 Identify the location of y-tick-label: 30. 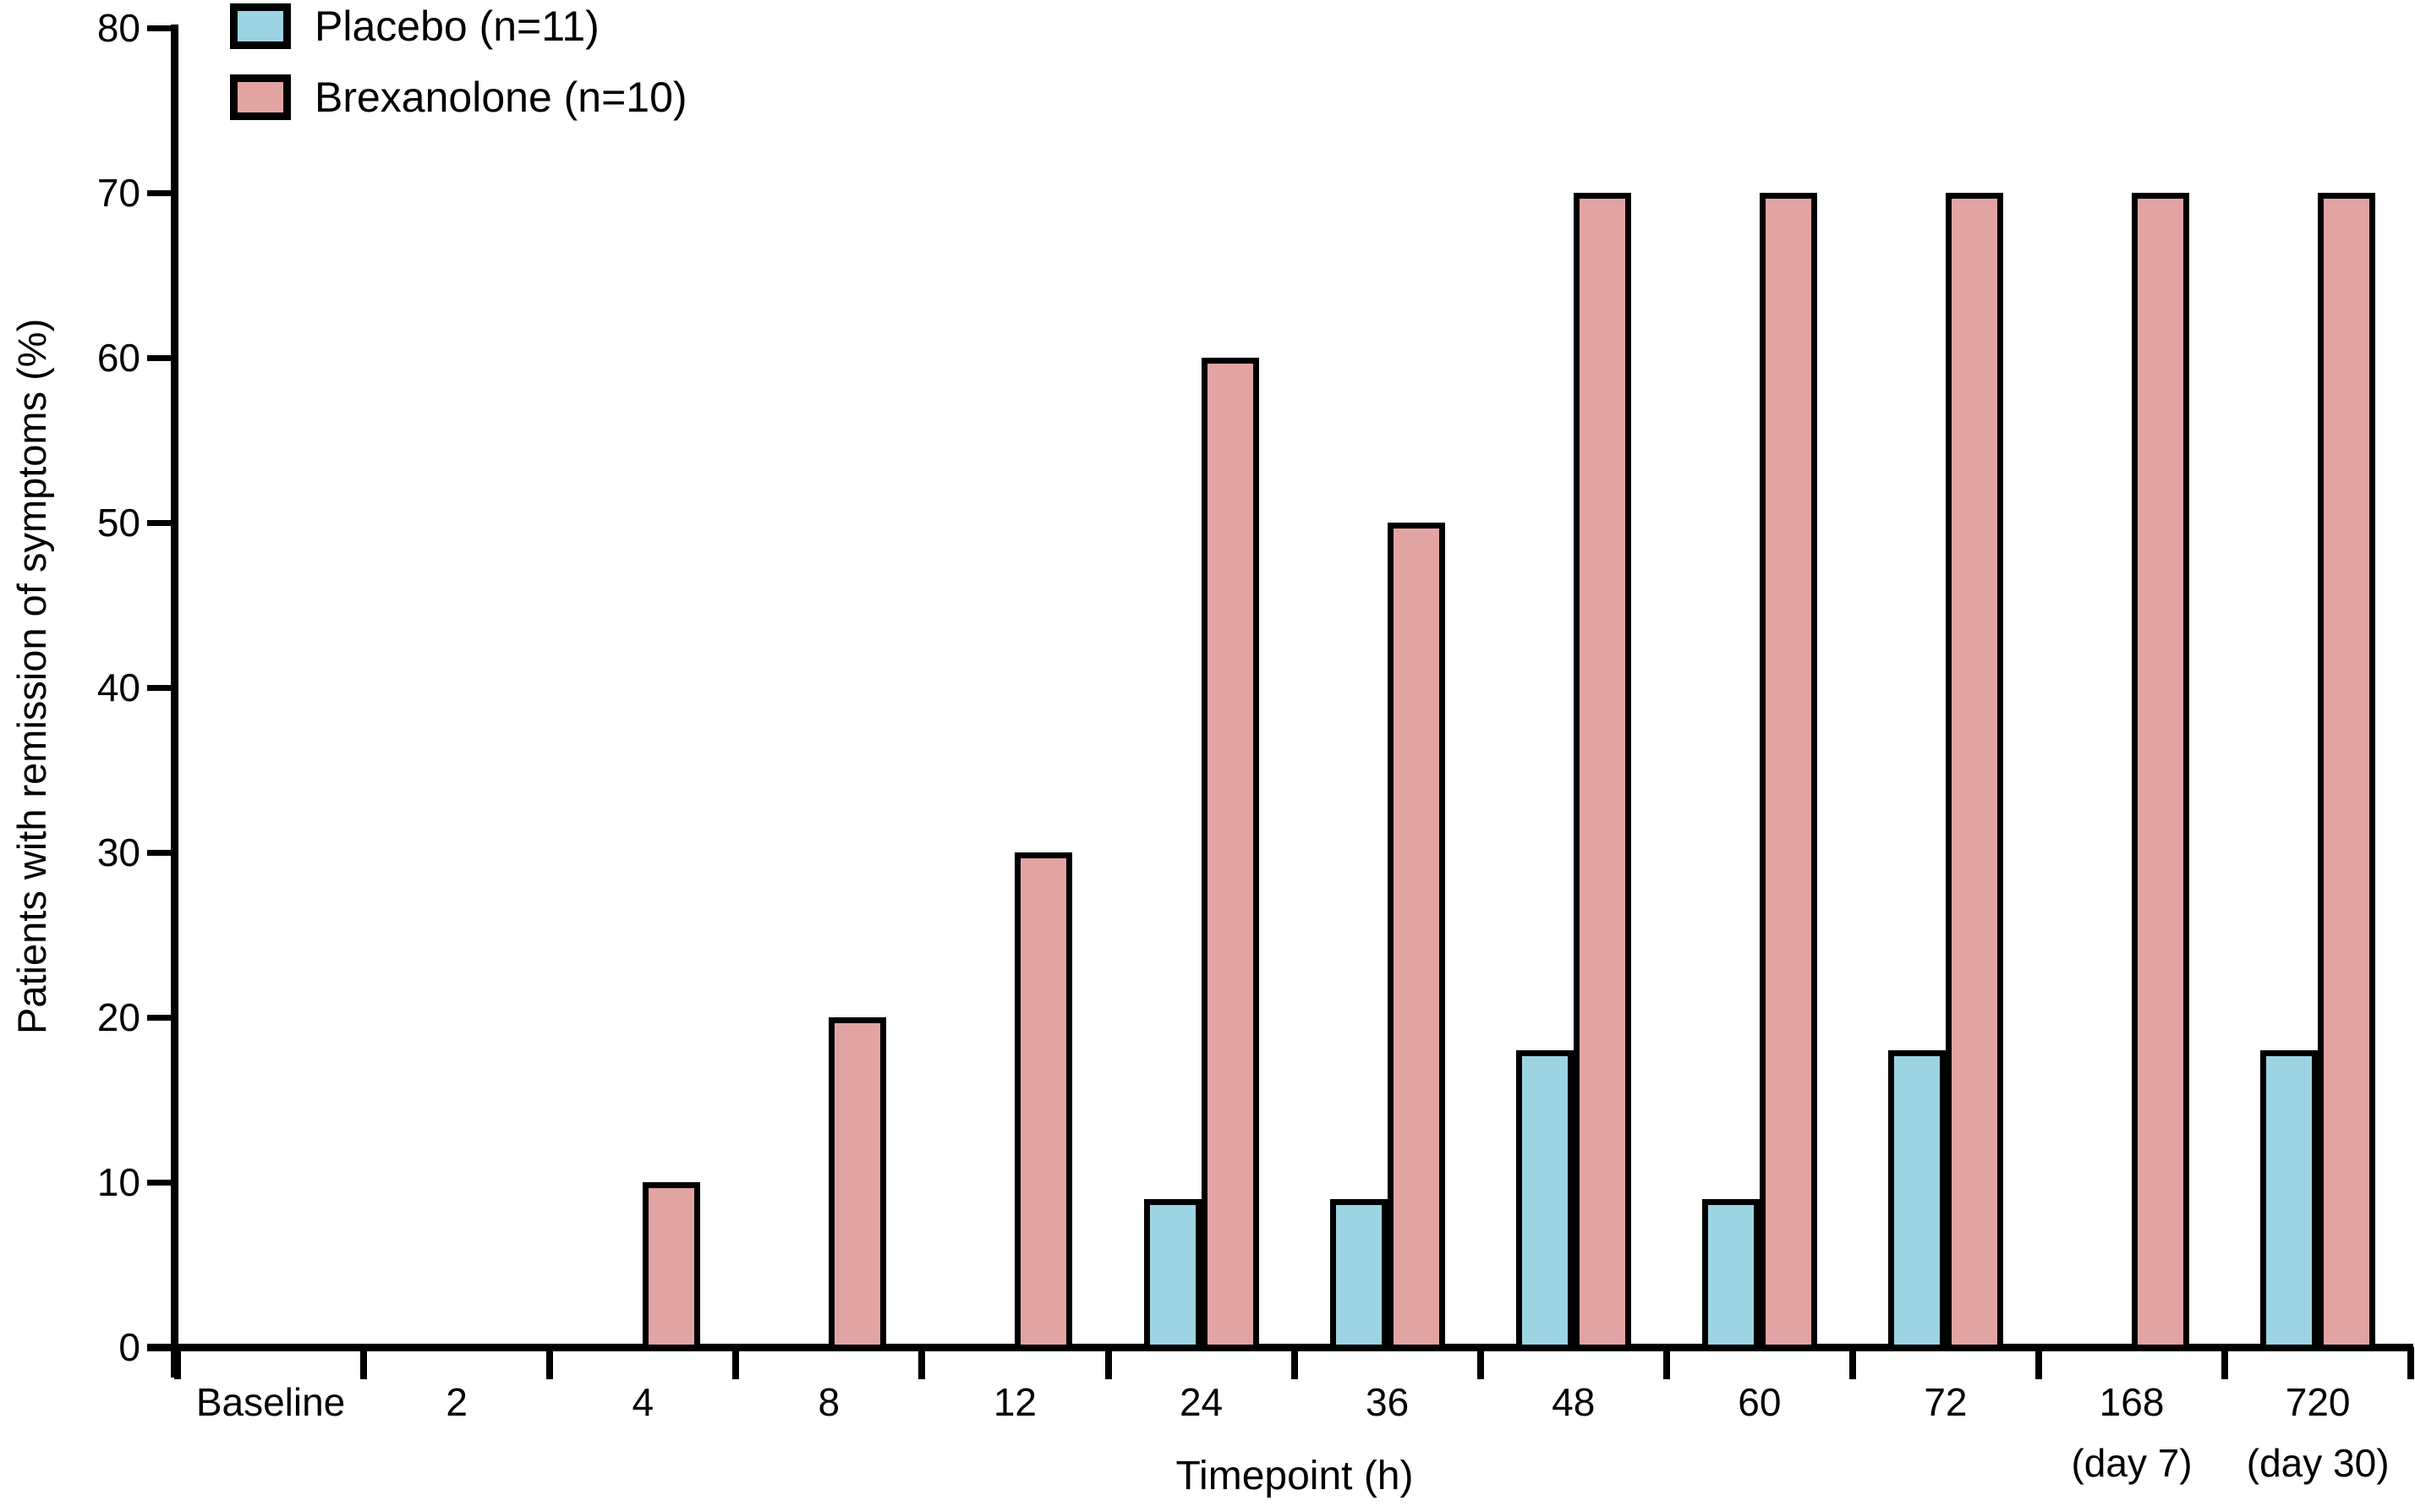
(118, 852).